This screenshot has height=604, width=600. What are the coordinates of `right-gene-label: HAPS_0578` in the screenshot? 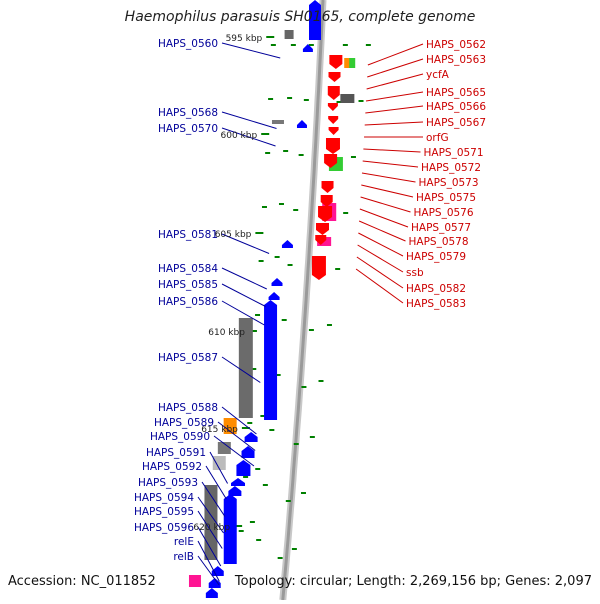 It's located at (439, 242).